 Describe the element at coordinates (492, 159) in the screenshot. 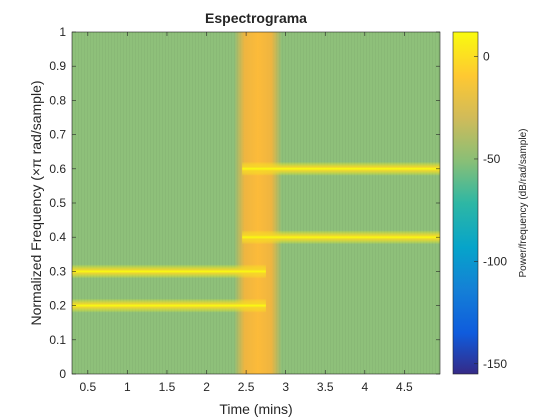

I see `colorbar-tick-label: -50` at that location.